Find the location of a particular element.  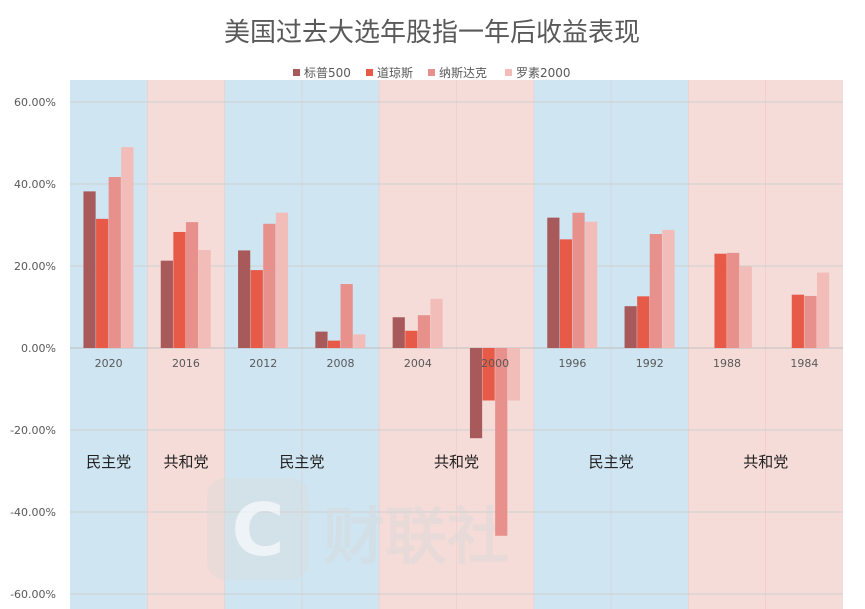

party-labels: 民主党 共和党 民主党 共和党 民主党 共和党 is located at coordinates (437, 462).